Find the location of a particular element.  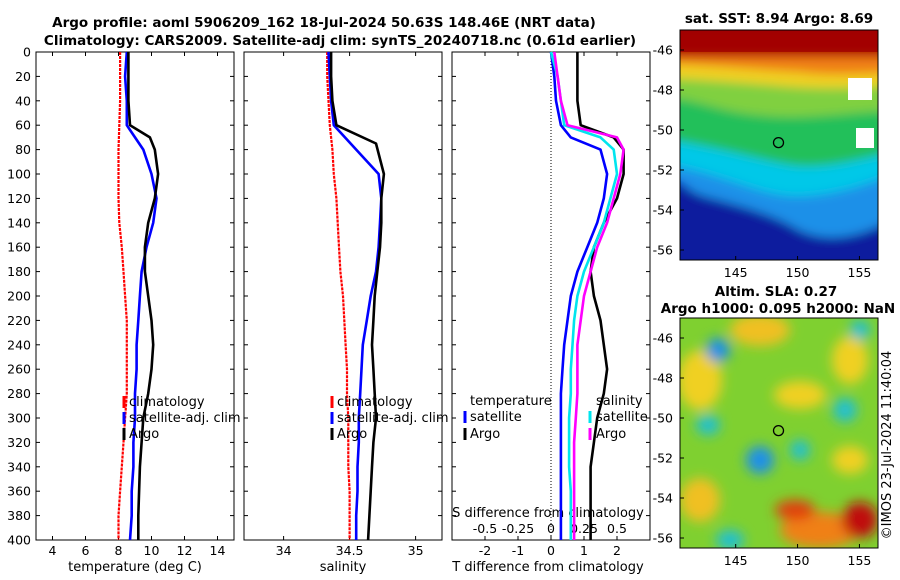

difference-x-ticks: -2 -1 0 1 2 is located at coordinates (550, 305).